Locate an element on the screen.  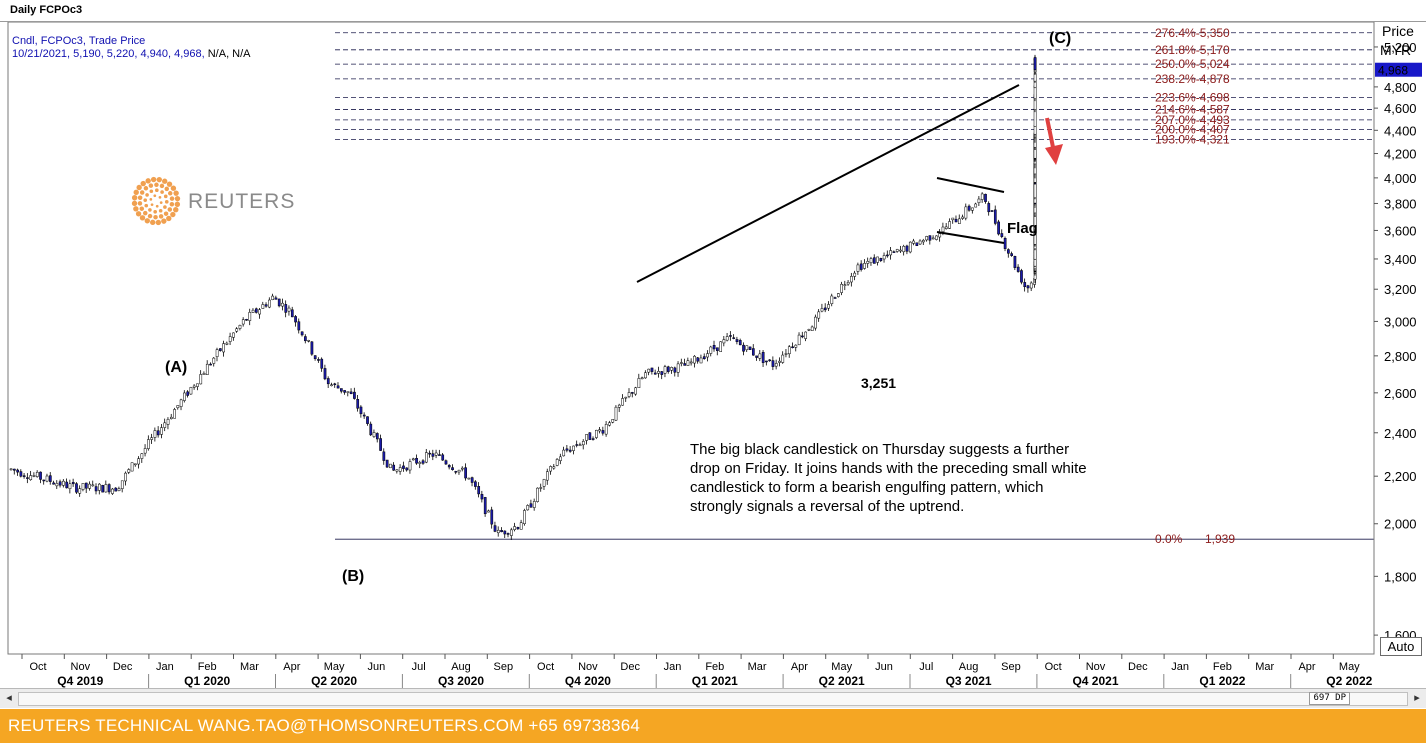
month-label: Jan is located at coordinates (165, 667).